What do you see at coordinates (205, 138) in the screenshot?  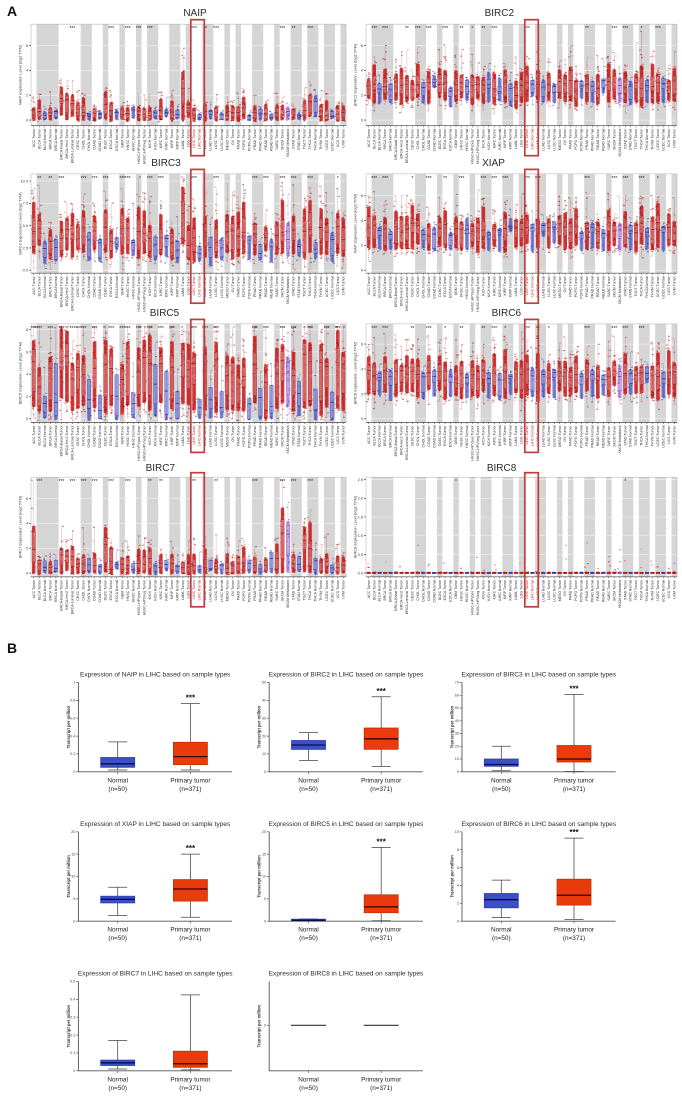 I see `svg-text: LUAD Tumor` at bounding box center [205, 138].